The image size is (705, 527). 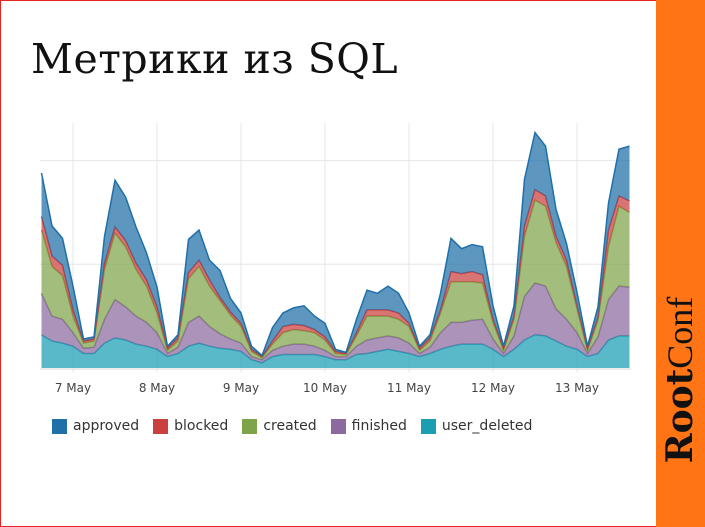 I want to click on x-tick-label: 13 May, so click(x=577, y=388).